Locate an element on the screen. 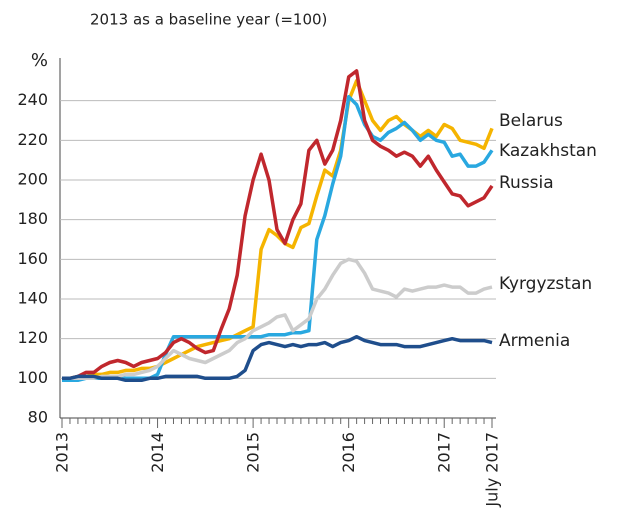 The image size is (619, 526). y-tick-label: 240 is located at coordinates (32, 99).